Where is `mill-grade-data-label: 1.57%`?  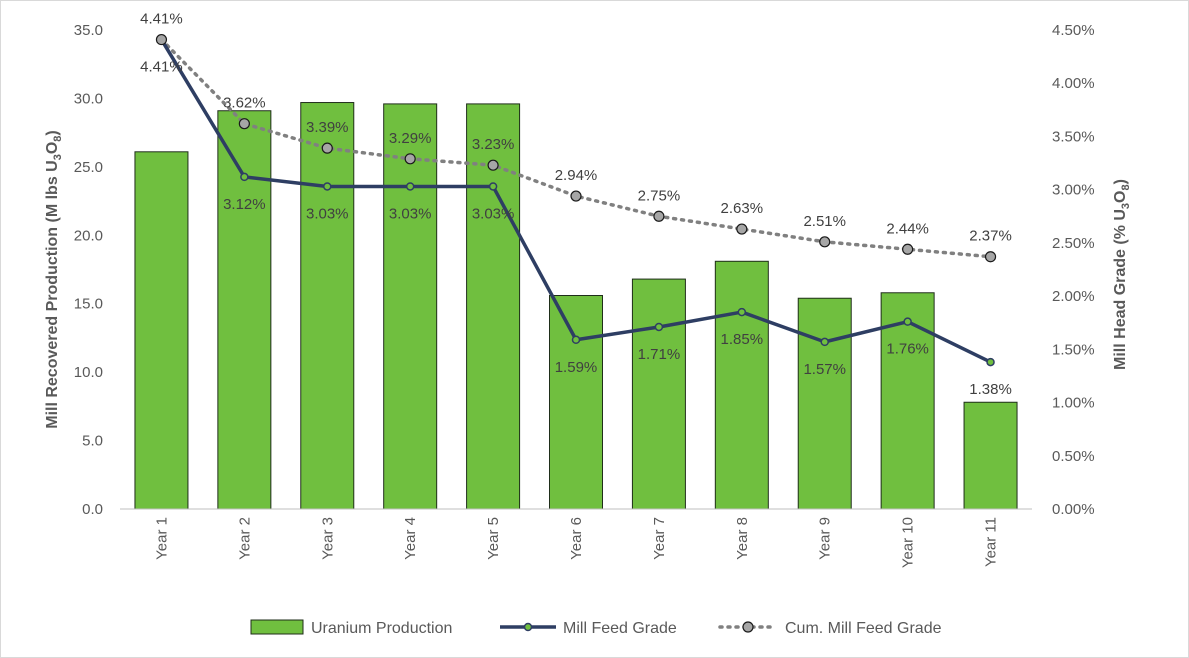
mill-grade-data-label: 1.57% is located at coordinates (824, 369).